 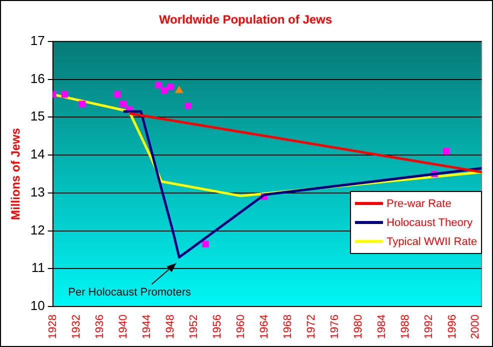 What do you see at coordinates (37, 192) in the screenshot?
I see `y-tick-label: 13` at bounding box center [37, 192].